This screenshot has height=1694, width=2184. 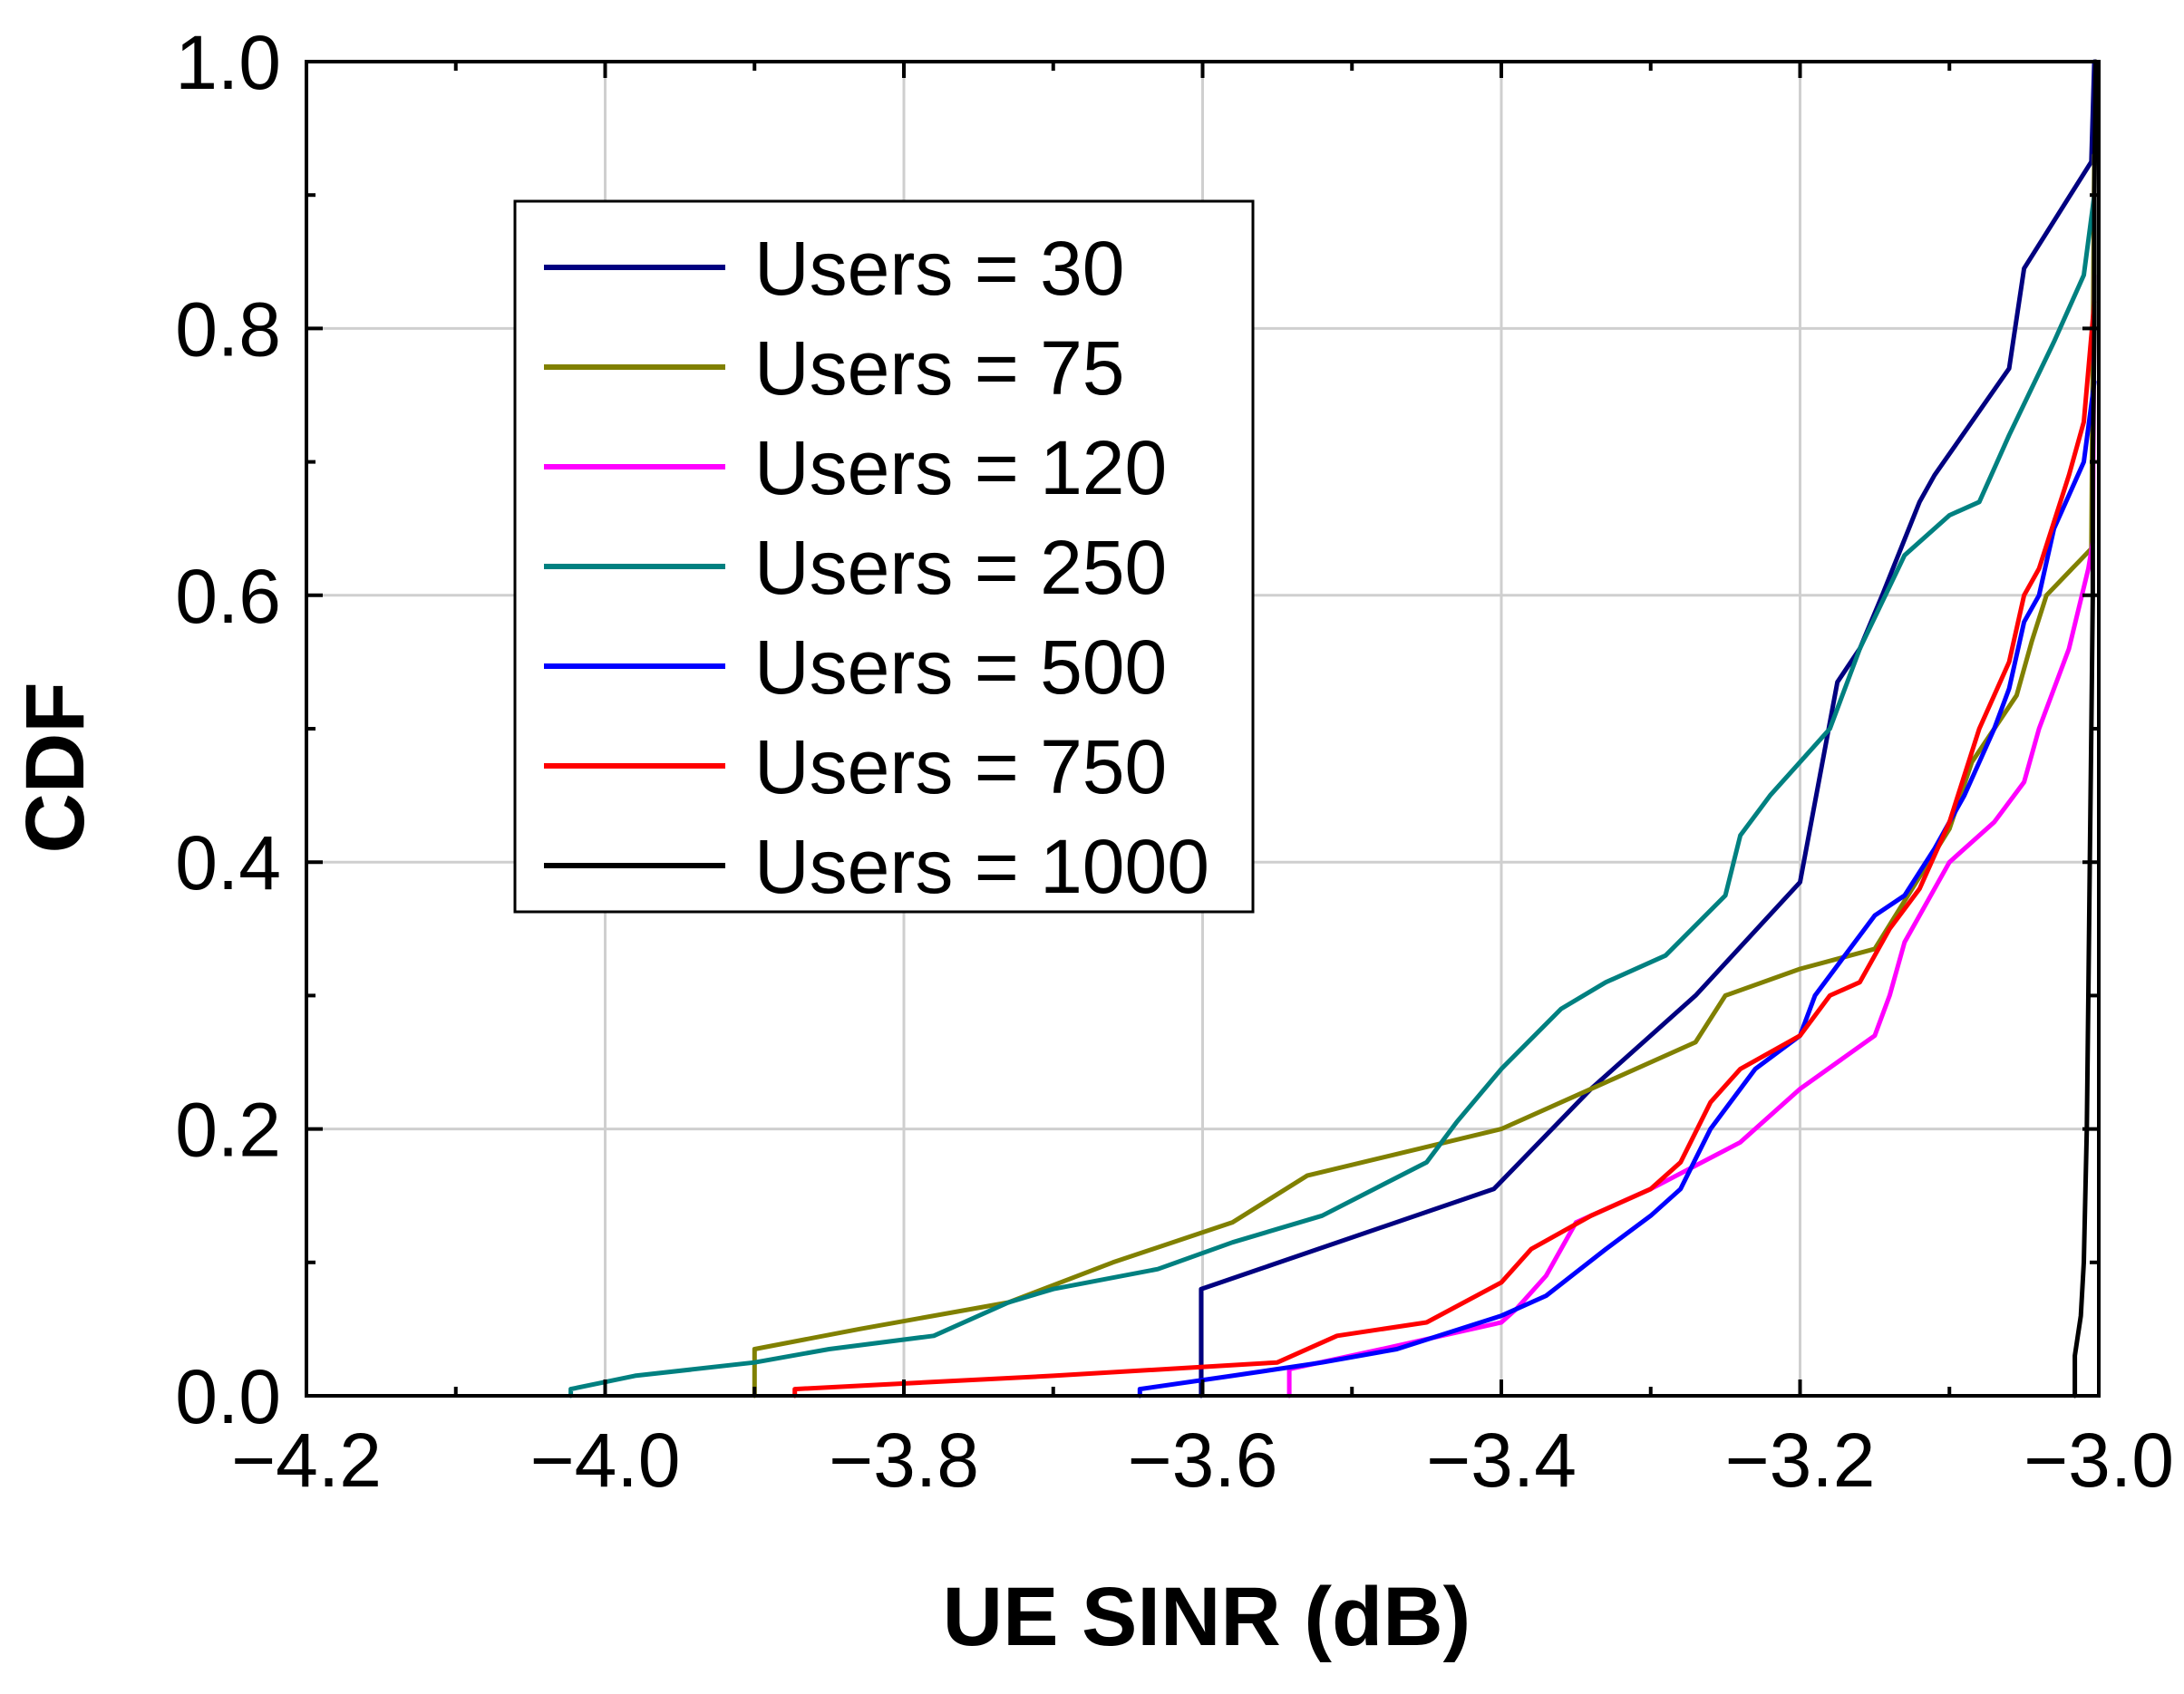 What do you see at coordinates (960, 766) in the screenshot?
I see `legend-label: Users = 750` at bounding box center [960, 766].